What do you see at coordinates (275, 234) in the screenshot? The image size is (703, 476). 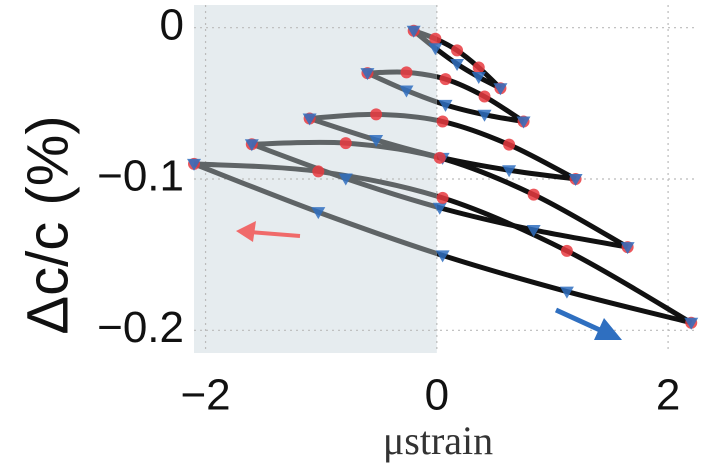 I see `arrow-left` at bounding box center [275, 234].